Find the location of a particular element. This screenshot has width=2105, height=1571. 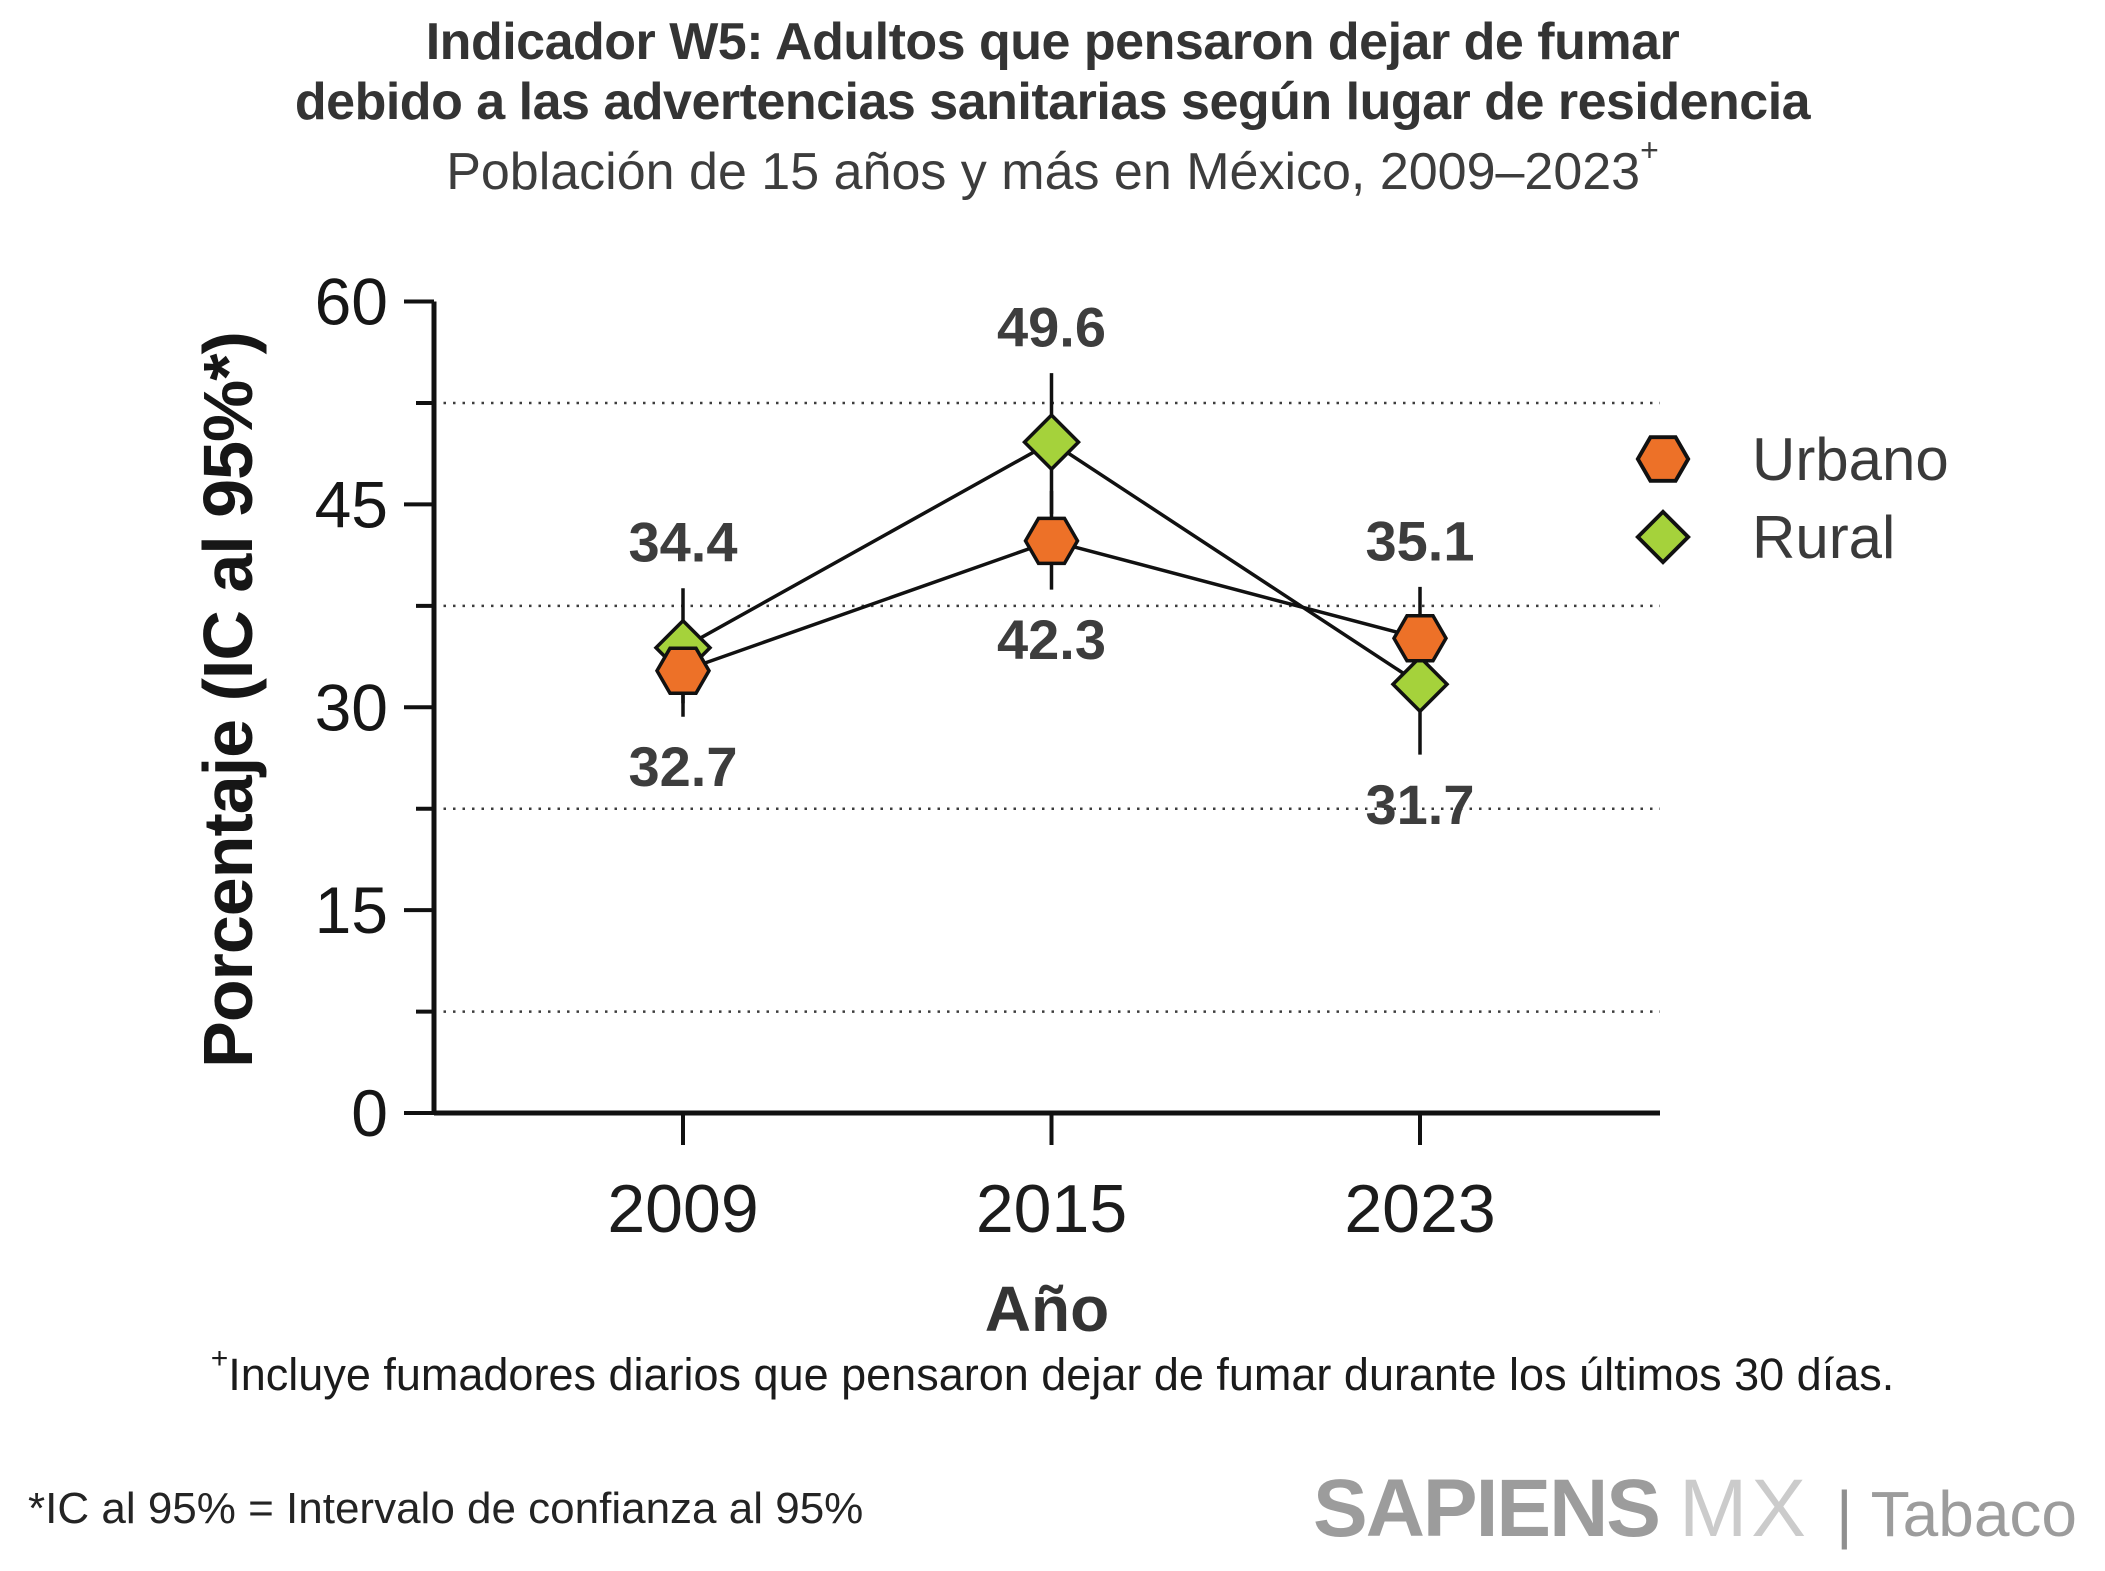

y-tick-label-45: 45 is located at coordinates (351, 504).